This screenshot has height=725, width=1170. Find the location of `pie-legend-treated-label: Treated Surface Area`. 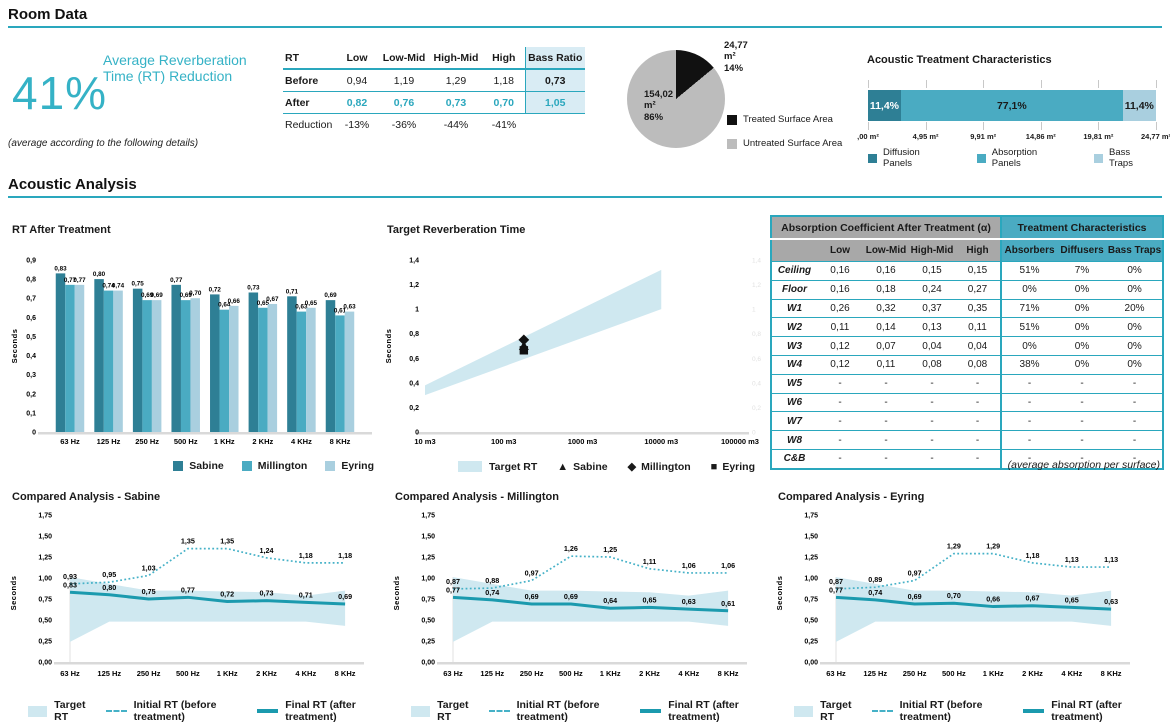

pie-legend-treated-label: Treated Surface Area is located at coordinates (788, 119).